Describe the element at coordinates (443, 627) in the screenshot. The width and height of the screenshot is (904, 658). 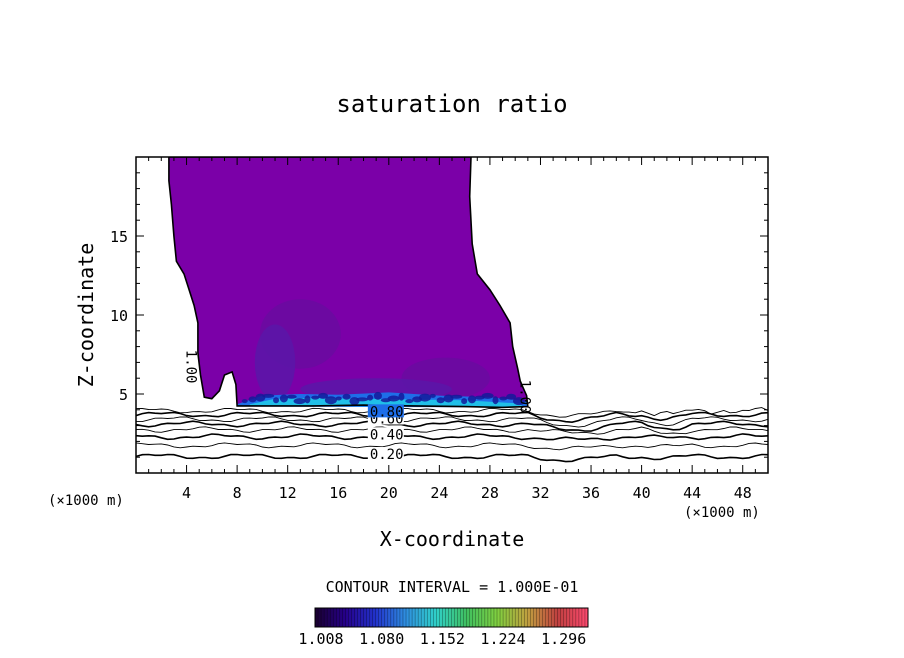
I see `colorbar: 1.008 1.080 1.152 1.224 1.296` at that location.